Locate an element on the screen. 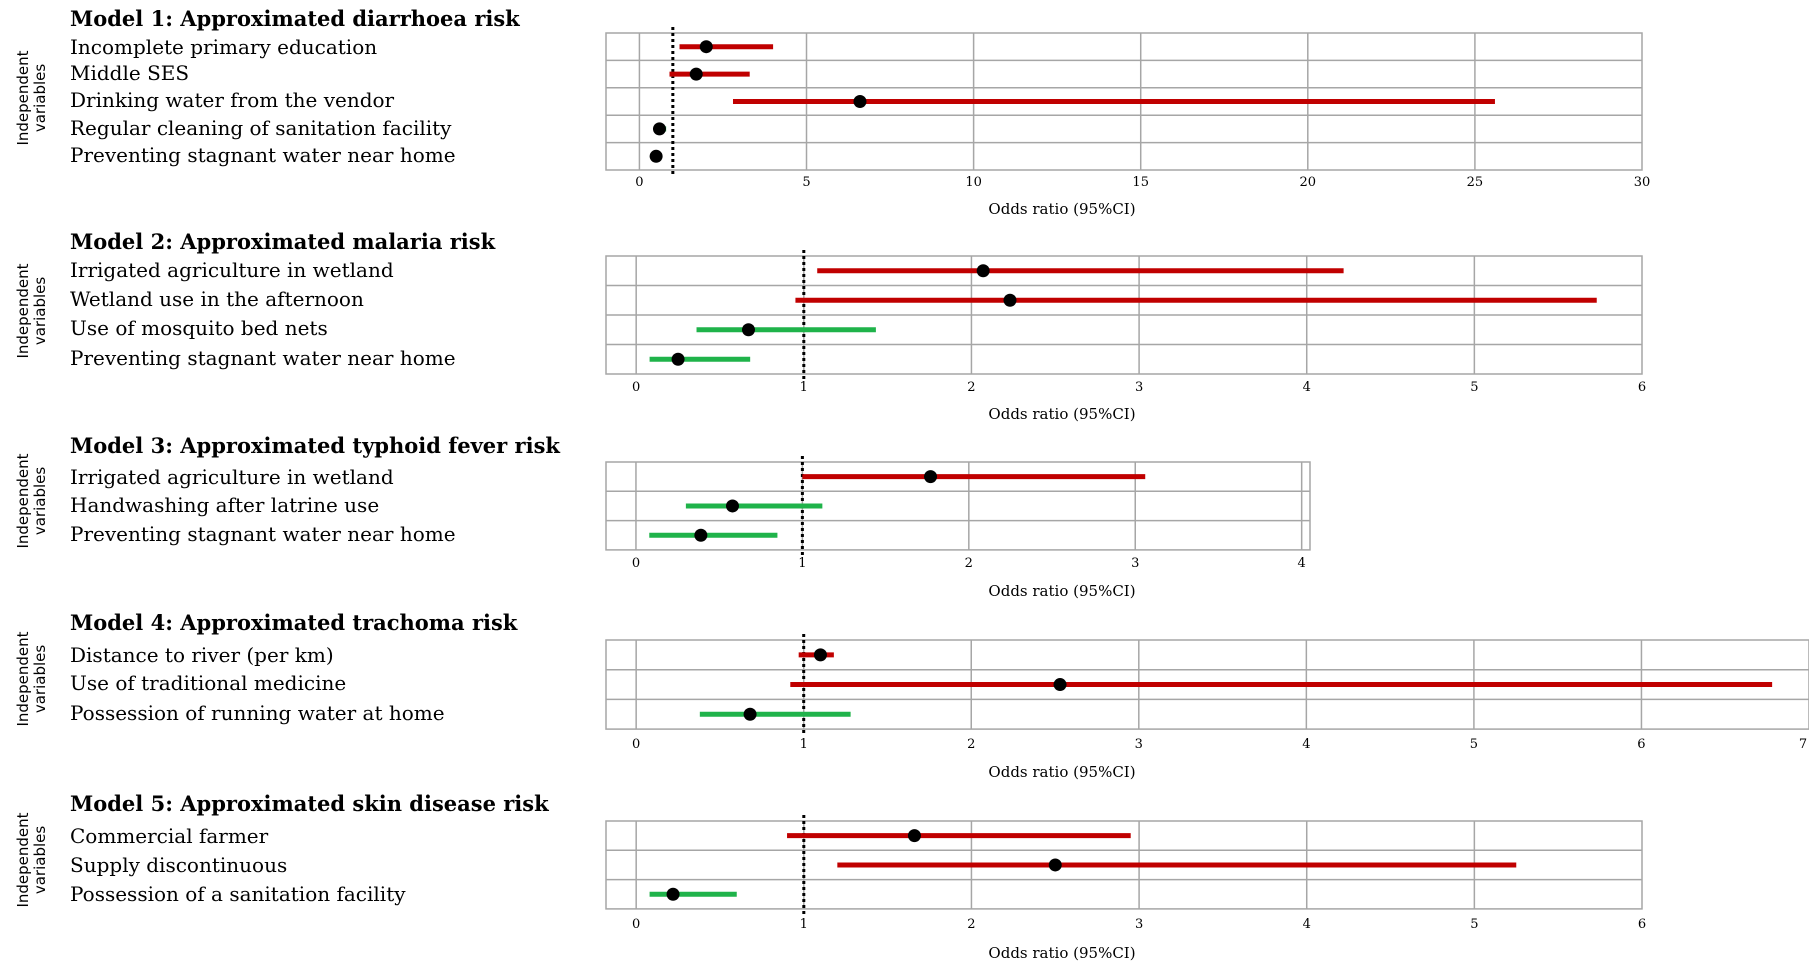 The height and width of the screenshot is (966, 1809). model-title: Model 2: Approximated malaria risk is located at coordinates (283, 241).